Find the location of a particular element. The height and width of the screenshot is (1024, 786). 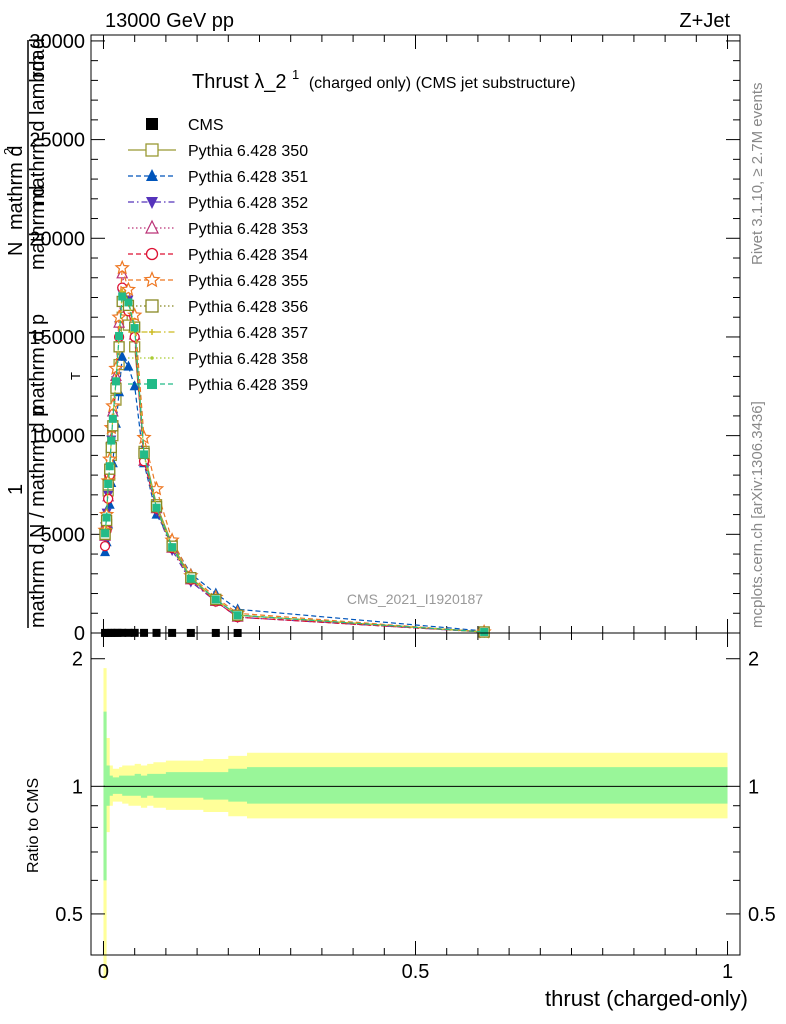

ratio-ytick-label-right: 2 is located at coordinates (753, 660).